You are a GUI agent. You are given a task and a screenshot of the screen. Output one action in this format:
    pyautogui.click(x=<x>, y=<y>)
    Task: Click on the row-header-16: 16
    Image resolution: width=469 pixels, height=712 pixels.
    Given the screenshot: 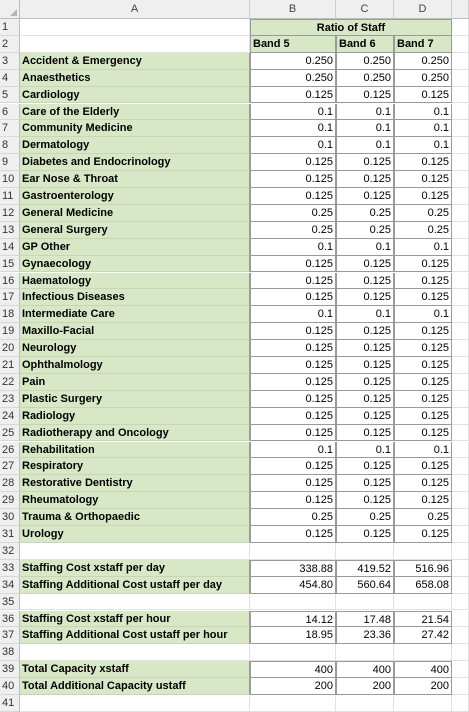 What is the action you would take?
    pyautogui.click(x=10, y=281)
    